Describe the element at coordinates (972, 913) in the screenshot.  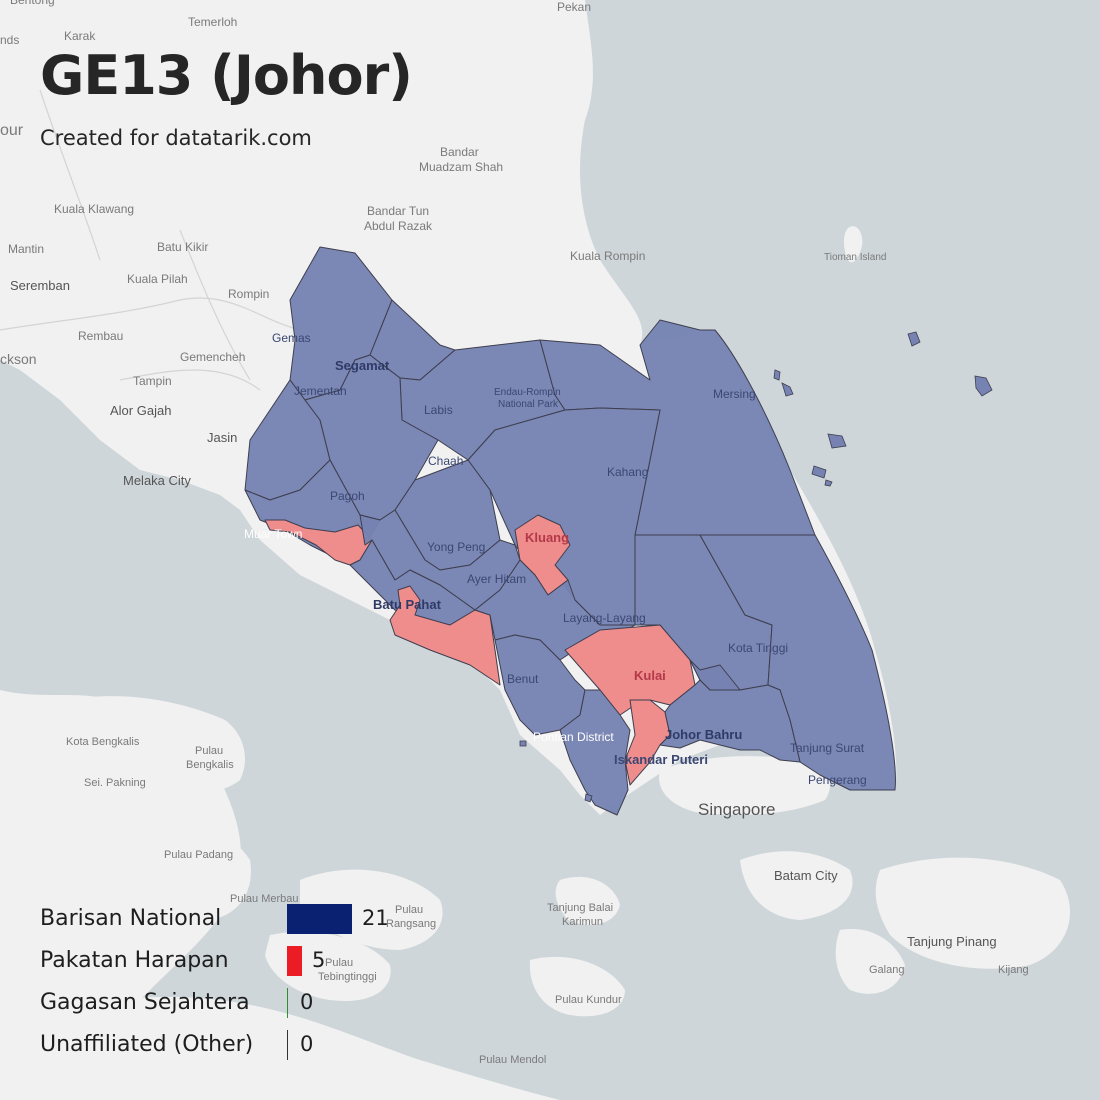
I see `bintan-island` at that location.